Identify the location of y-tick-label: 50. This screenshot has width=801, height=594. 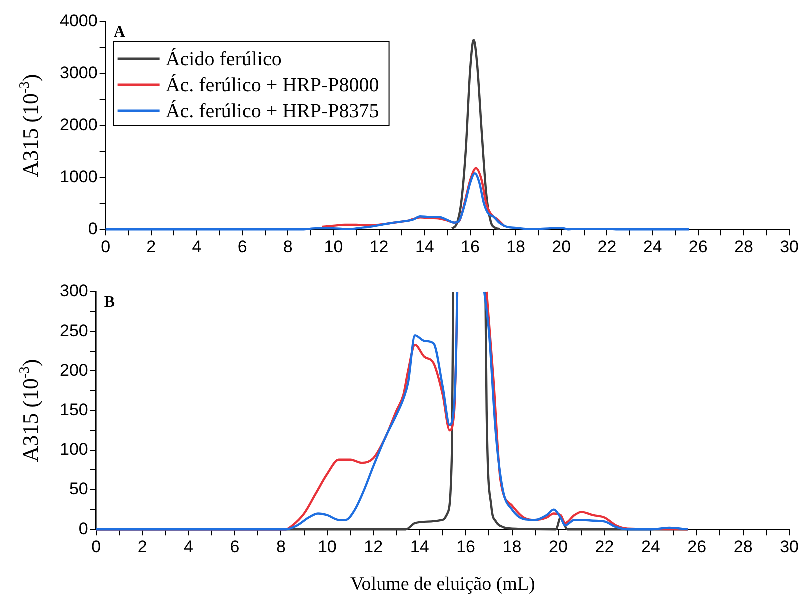
(78, 489).